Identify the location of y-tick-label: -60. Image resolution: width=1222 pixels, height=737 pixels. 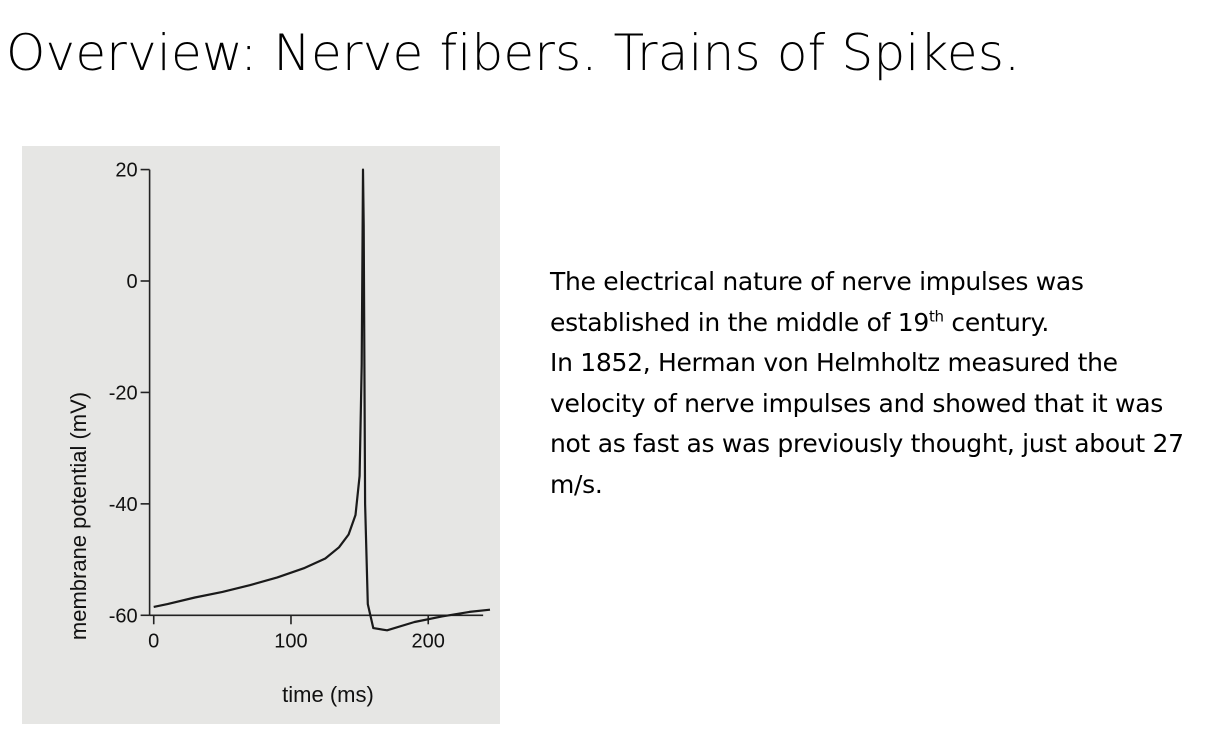
(123, 616).